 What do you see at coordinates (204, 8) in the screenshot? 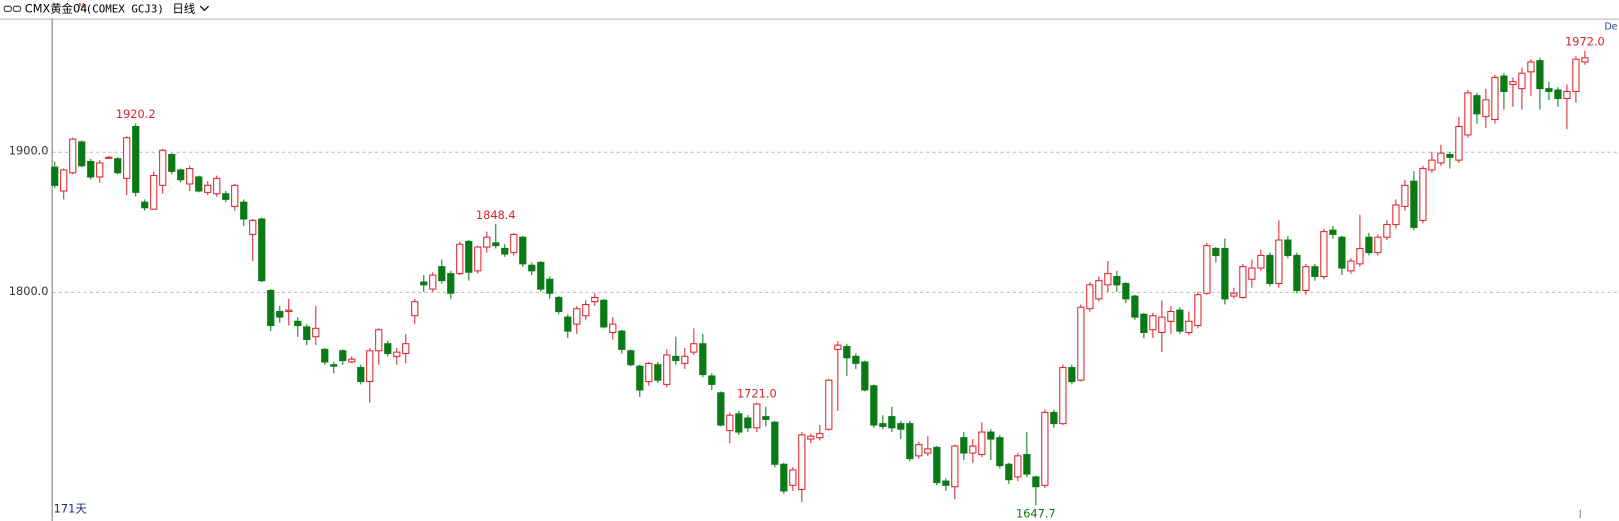
I see `dropdown-arrow` at bounding box center [204, 8].